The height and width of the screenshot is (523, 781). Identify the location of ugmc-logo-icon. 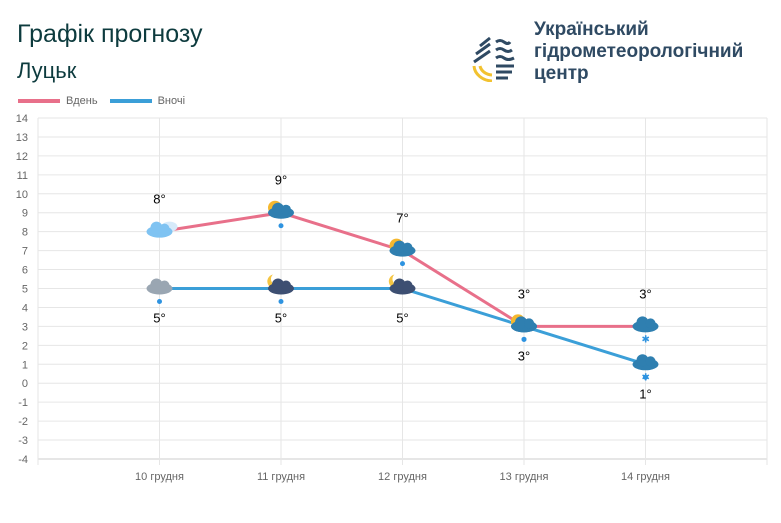
(493, 59).